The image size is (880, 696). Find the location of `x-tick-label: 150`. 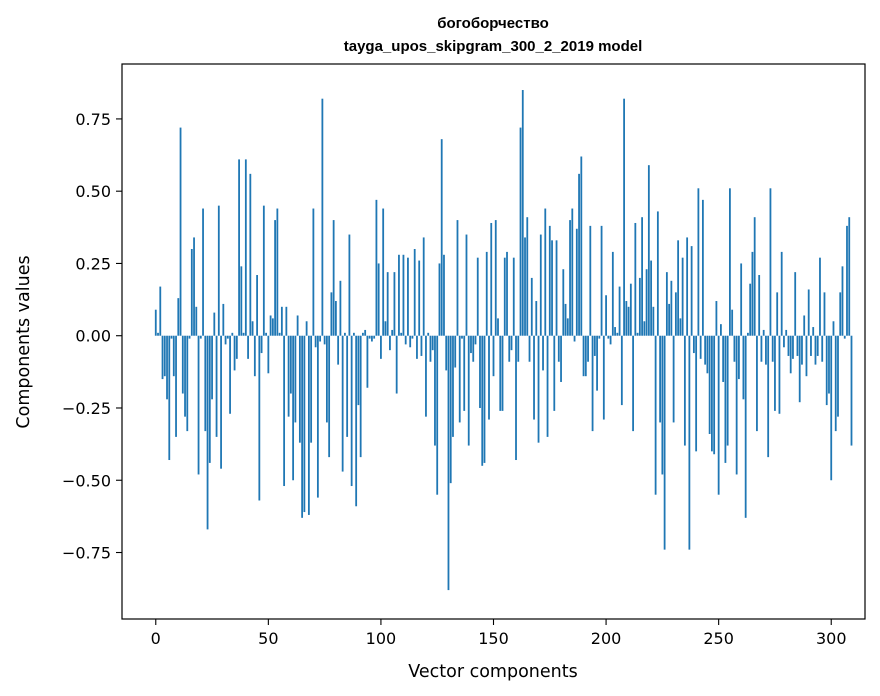

x-tick-label: 150 is located at coordinates (493, 638).